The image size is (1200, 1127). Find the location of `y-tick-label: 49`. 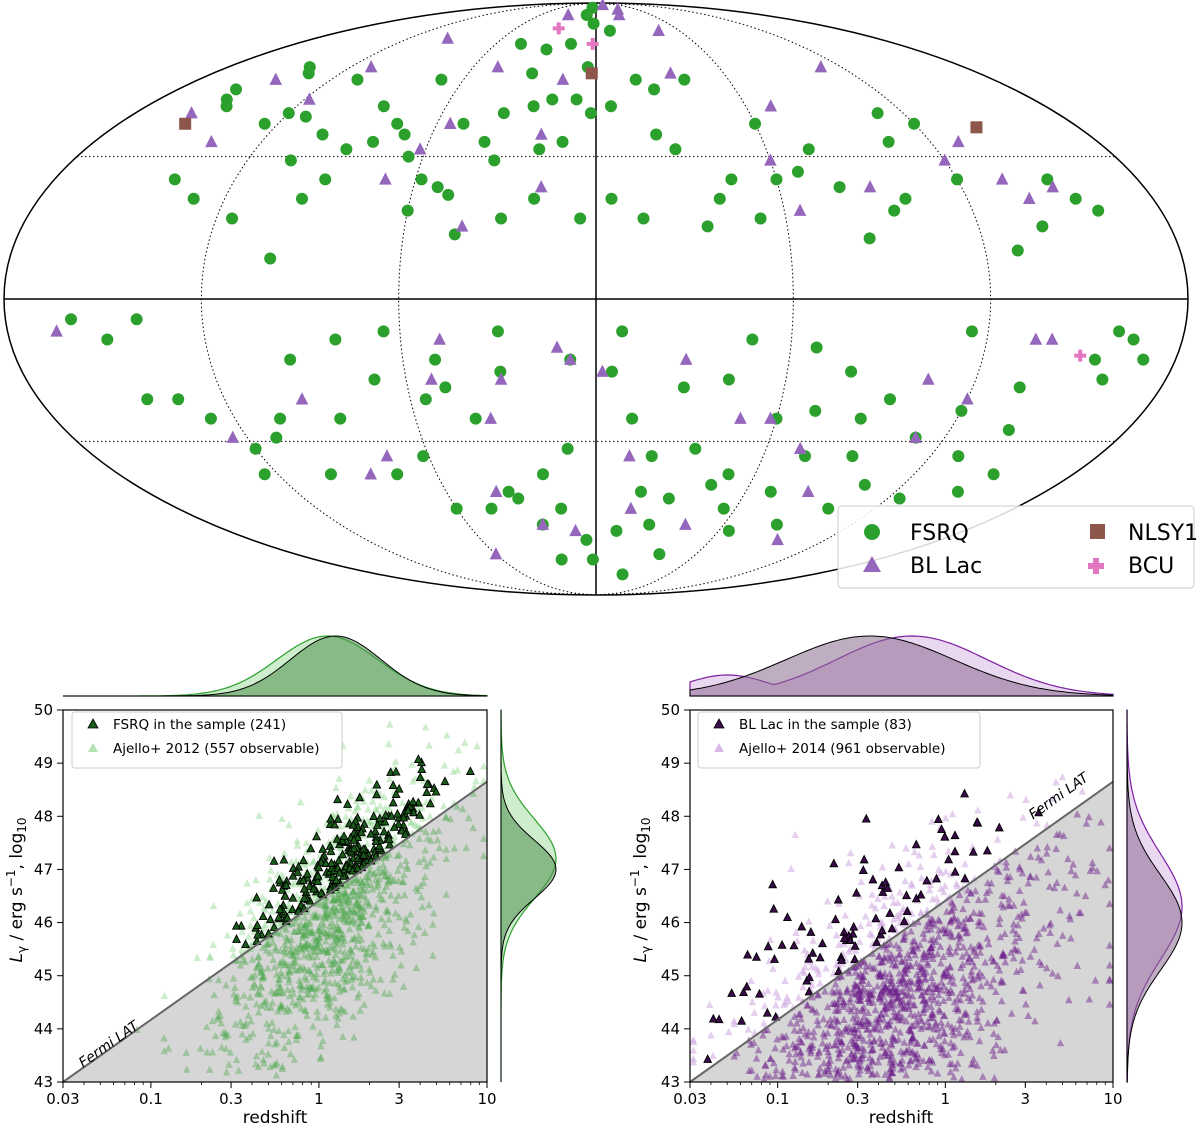

y-tick-label: 49 is located at coordinates (43, 763).